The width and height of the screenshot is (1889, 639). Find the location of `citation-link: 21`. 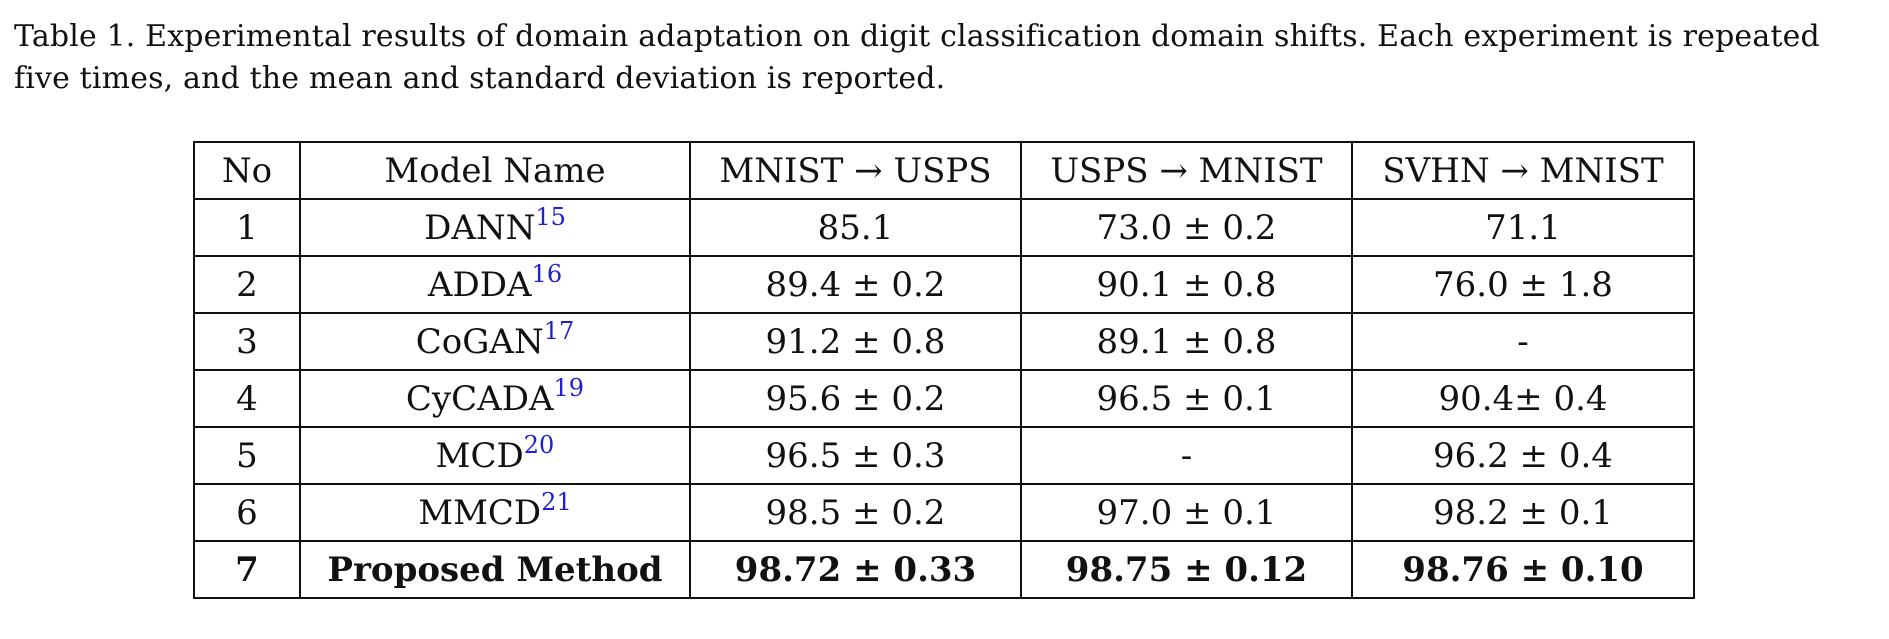

citation-link: 21 is located at coordinates (556, 501).